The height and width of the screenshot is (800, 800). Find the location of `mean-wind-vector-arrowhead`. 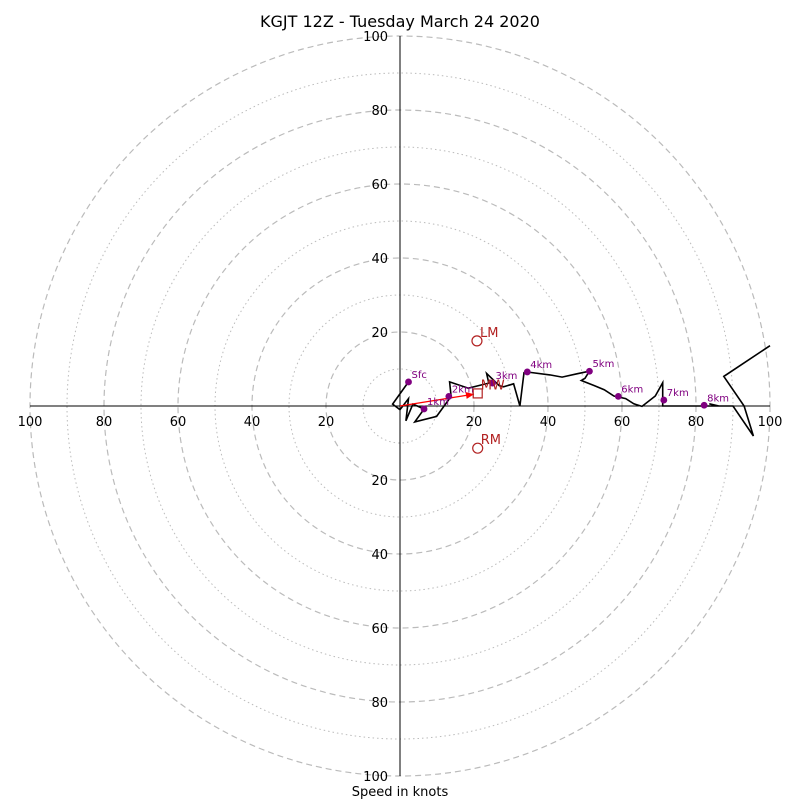

mean-wind-vector-arrowhead is located at coordinates (469, 395).